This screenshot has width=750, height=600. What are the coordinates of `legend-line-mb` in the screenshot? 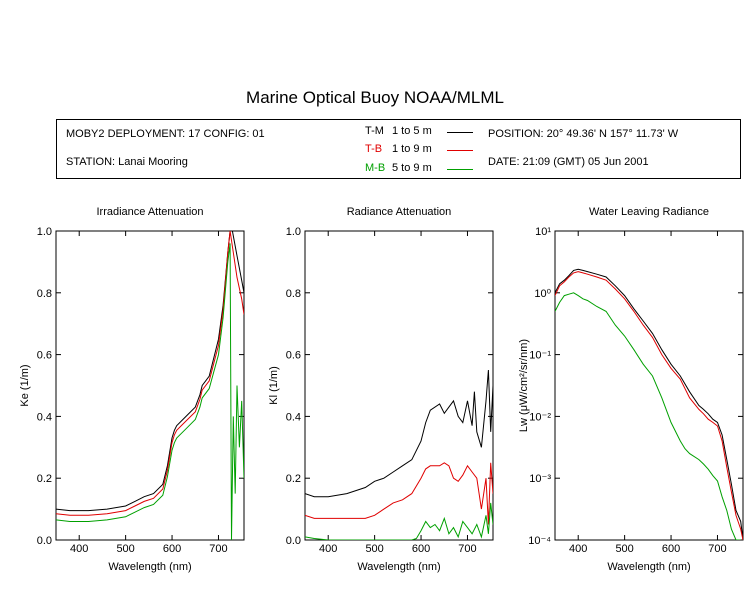 It's located at (460, 169).